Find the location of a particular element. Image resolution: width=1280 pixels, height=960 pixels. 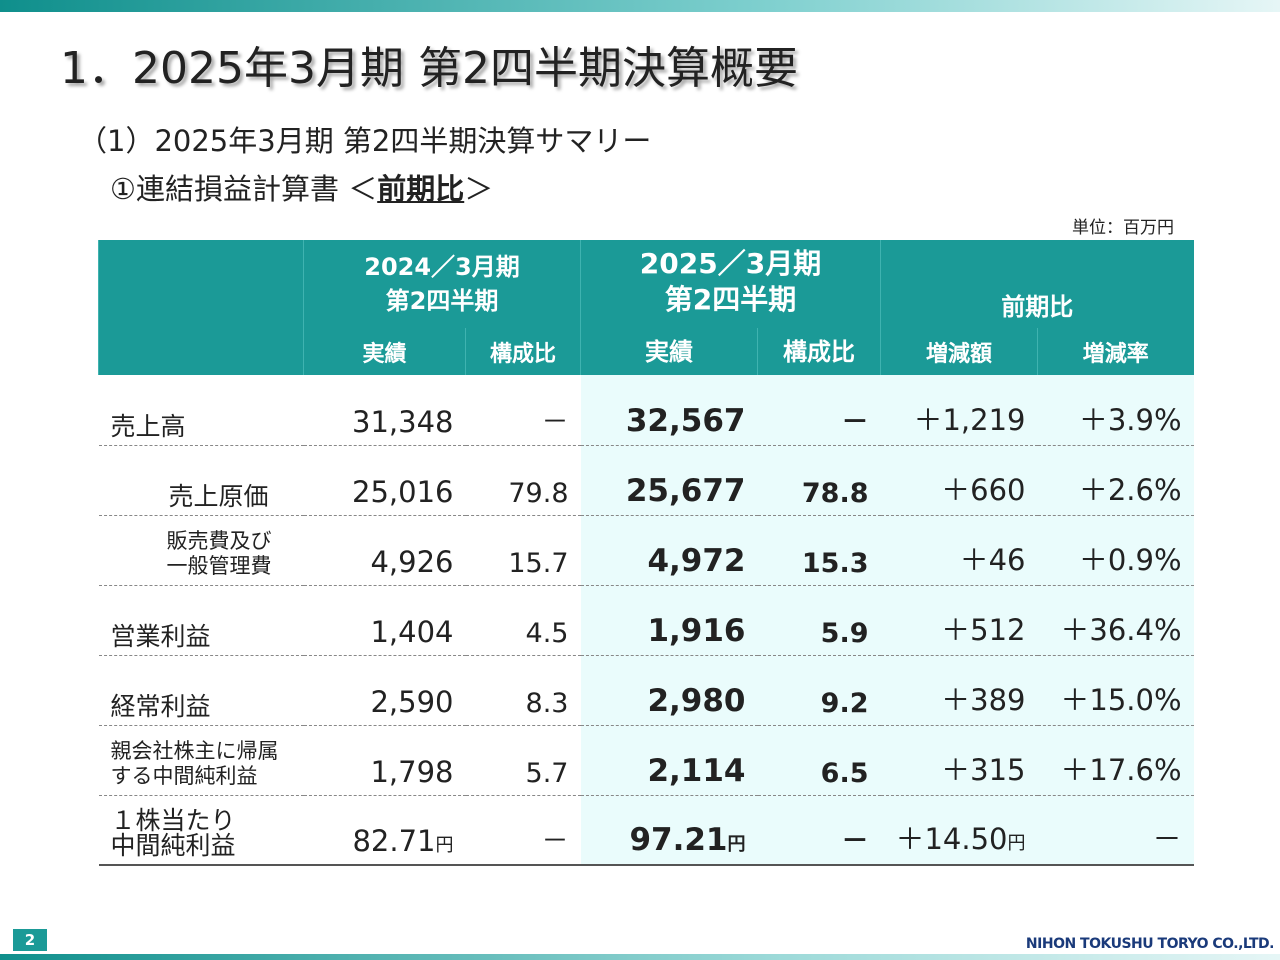

top-decor-bar is located at coordinates (640, 6).